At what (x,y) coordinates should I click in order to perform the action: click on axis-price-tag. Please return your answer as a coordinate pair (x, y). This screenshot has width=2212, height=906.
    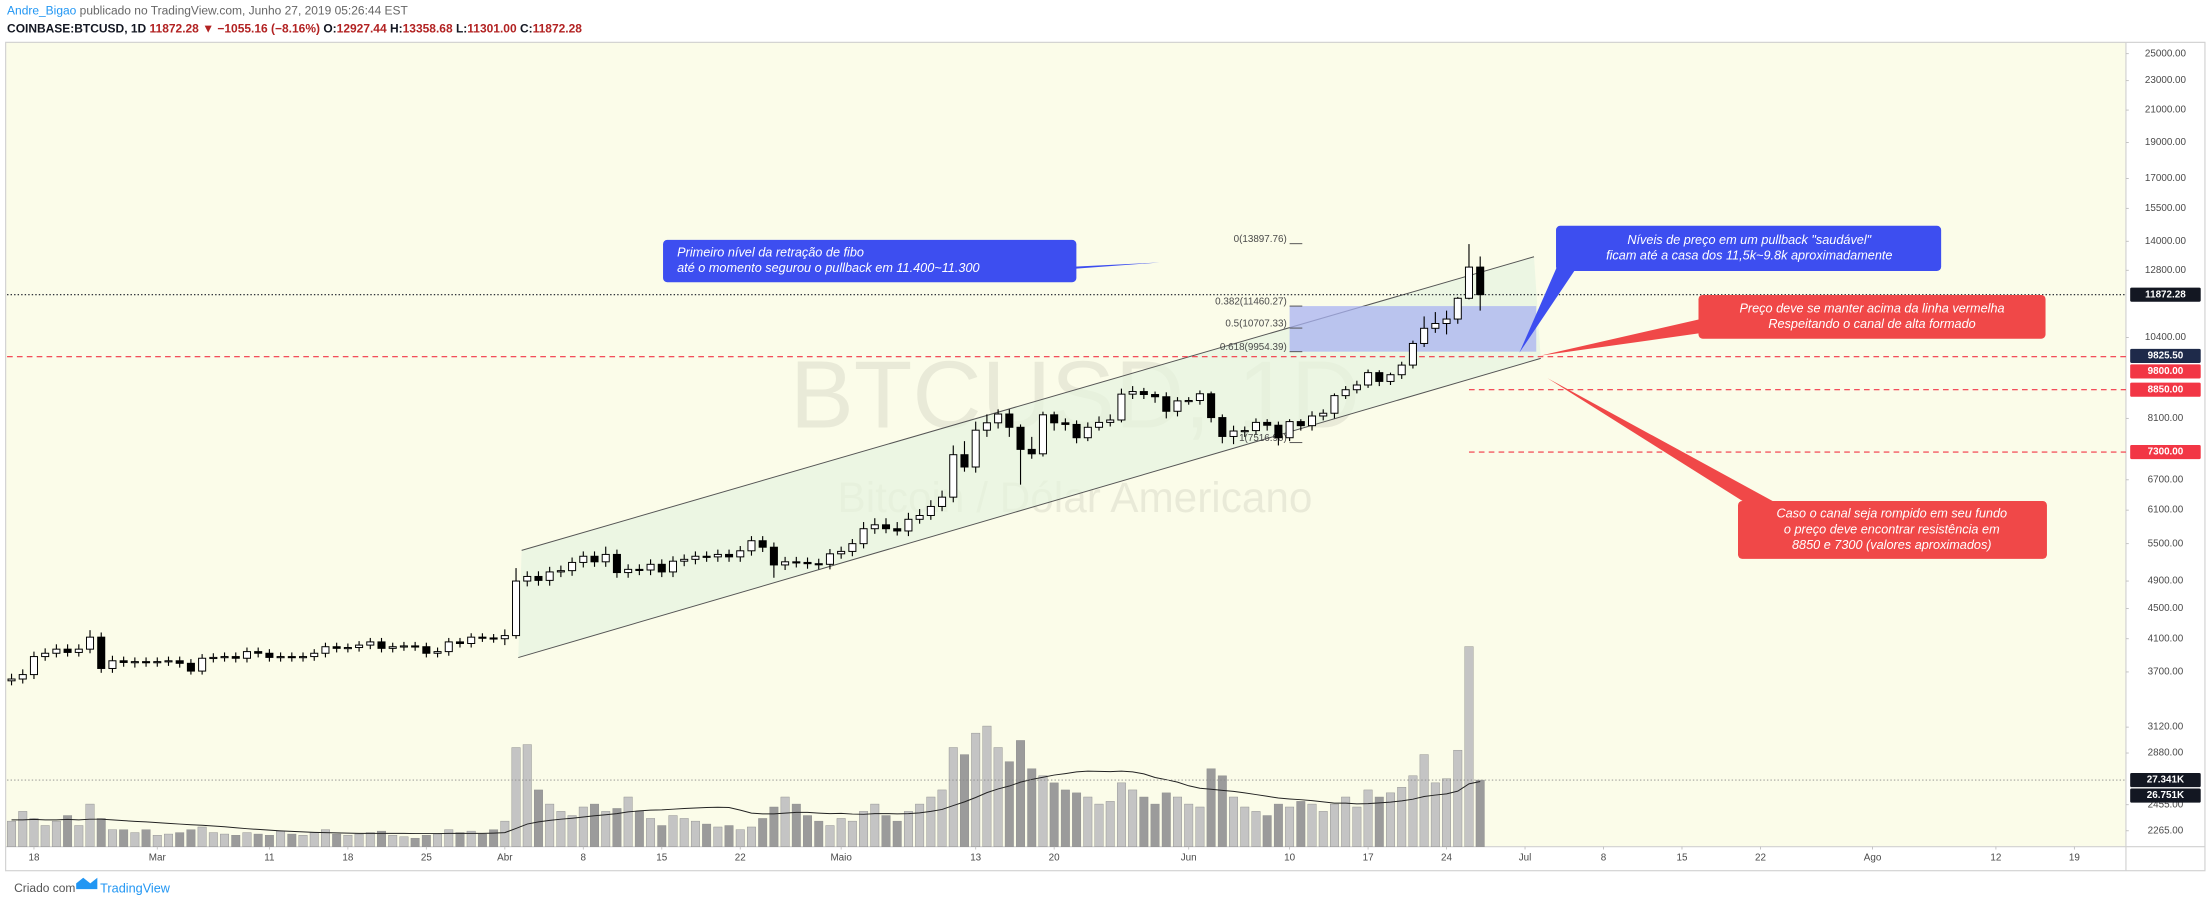
    Looking at the image, I should click on (2165, 780).